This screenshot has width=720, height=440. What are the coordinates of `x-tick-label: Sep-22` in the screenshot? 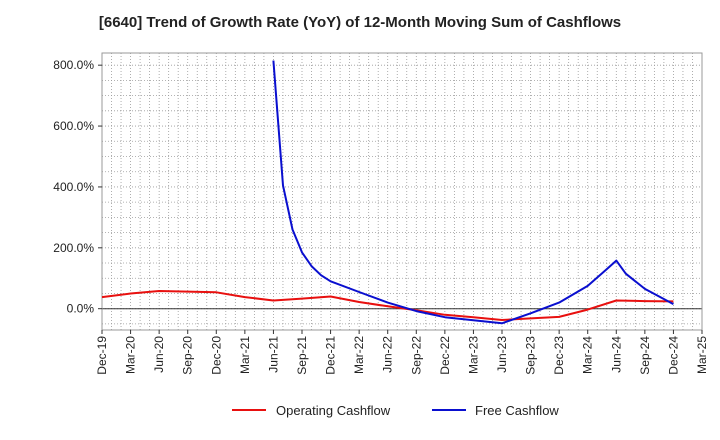 It's located at (416, 355).